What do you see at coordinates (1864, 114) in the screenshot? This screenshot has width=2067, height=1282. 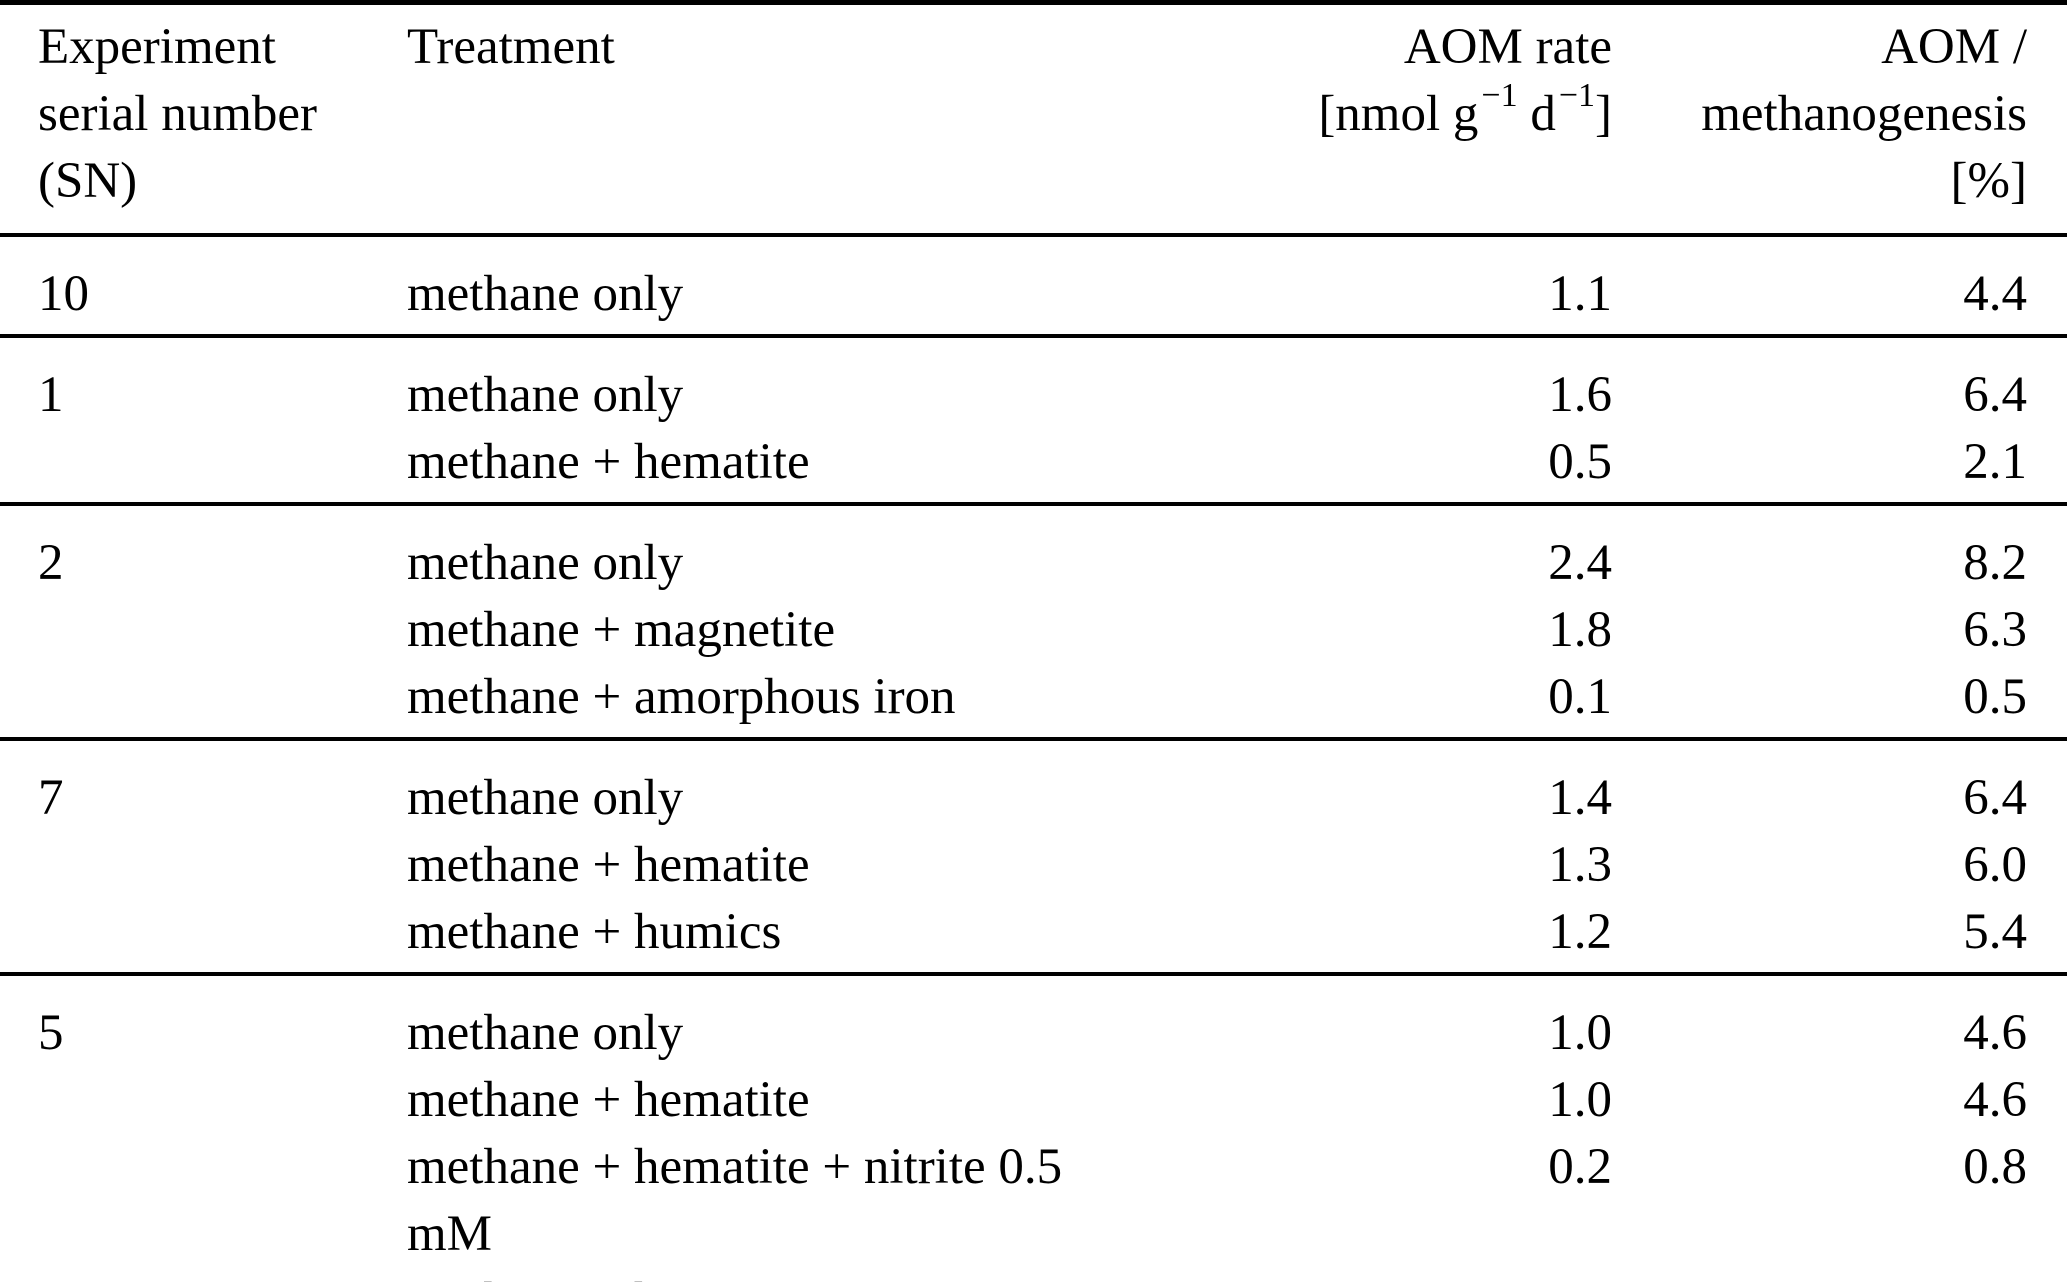 I see `header-aom-methanogenesis-line2: methanogenesis` at bounding box center [1864, 114].